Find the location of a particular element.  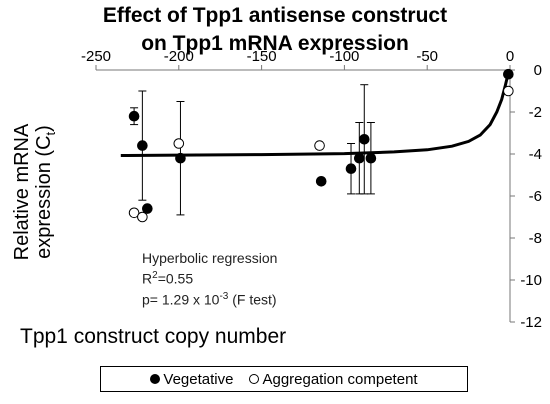

y-axis-label-subscript: t is located at coordinates (50, 133).